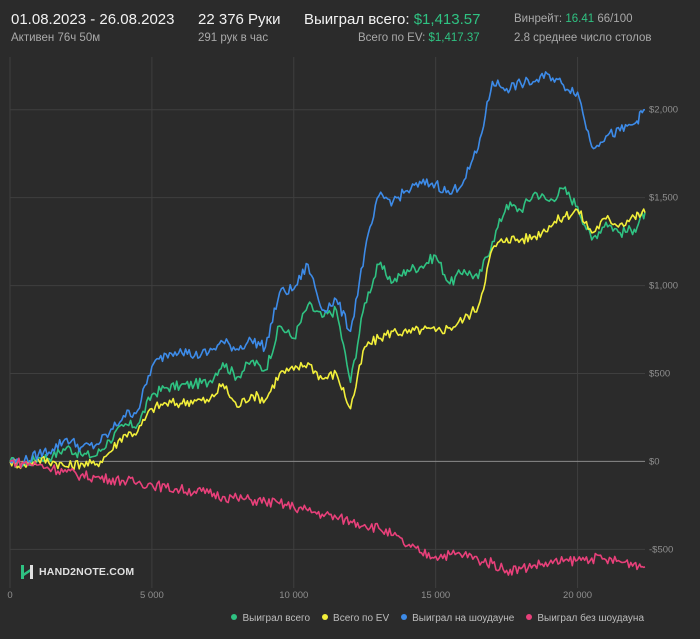  What do you see at coordinates (454, 38) in the screenshot?
I see `ev-total-value: $1,417.37` at bounding box center [454, 38].